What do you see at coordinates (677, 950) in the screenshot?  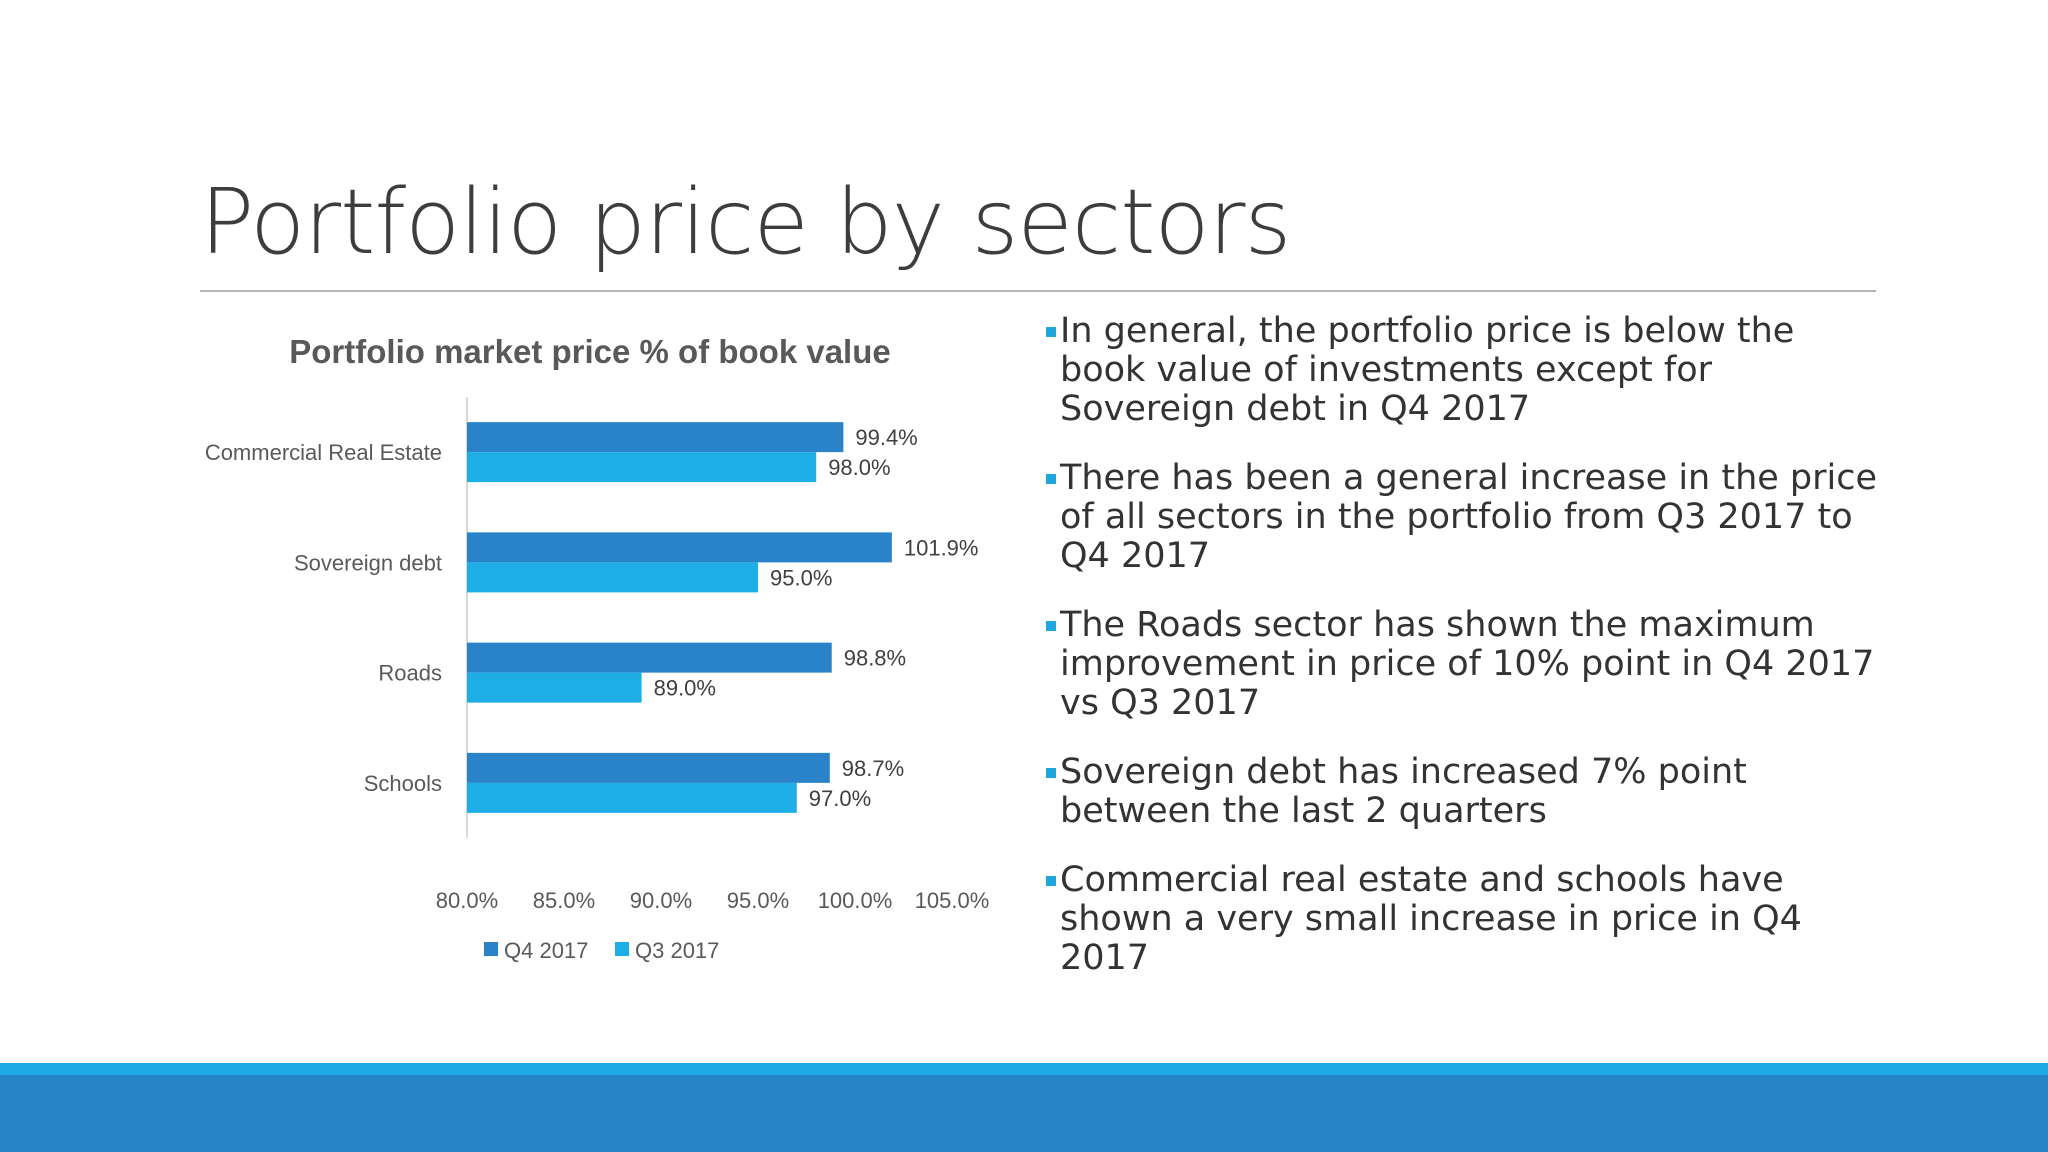 I see `legend-label: Q3 2017` at bounding box center [677, 950].